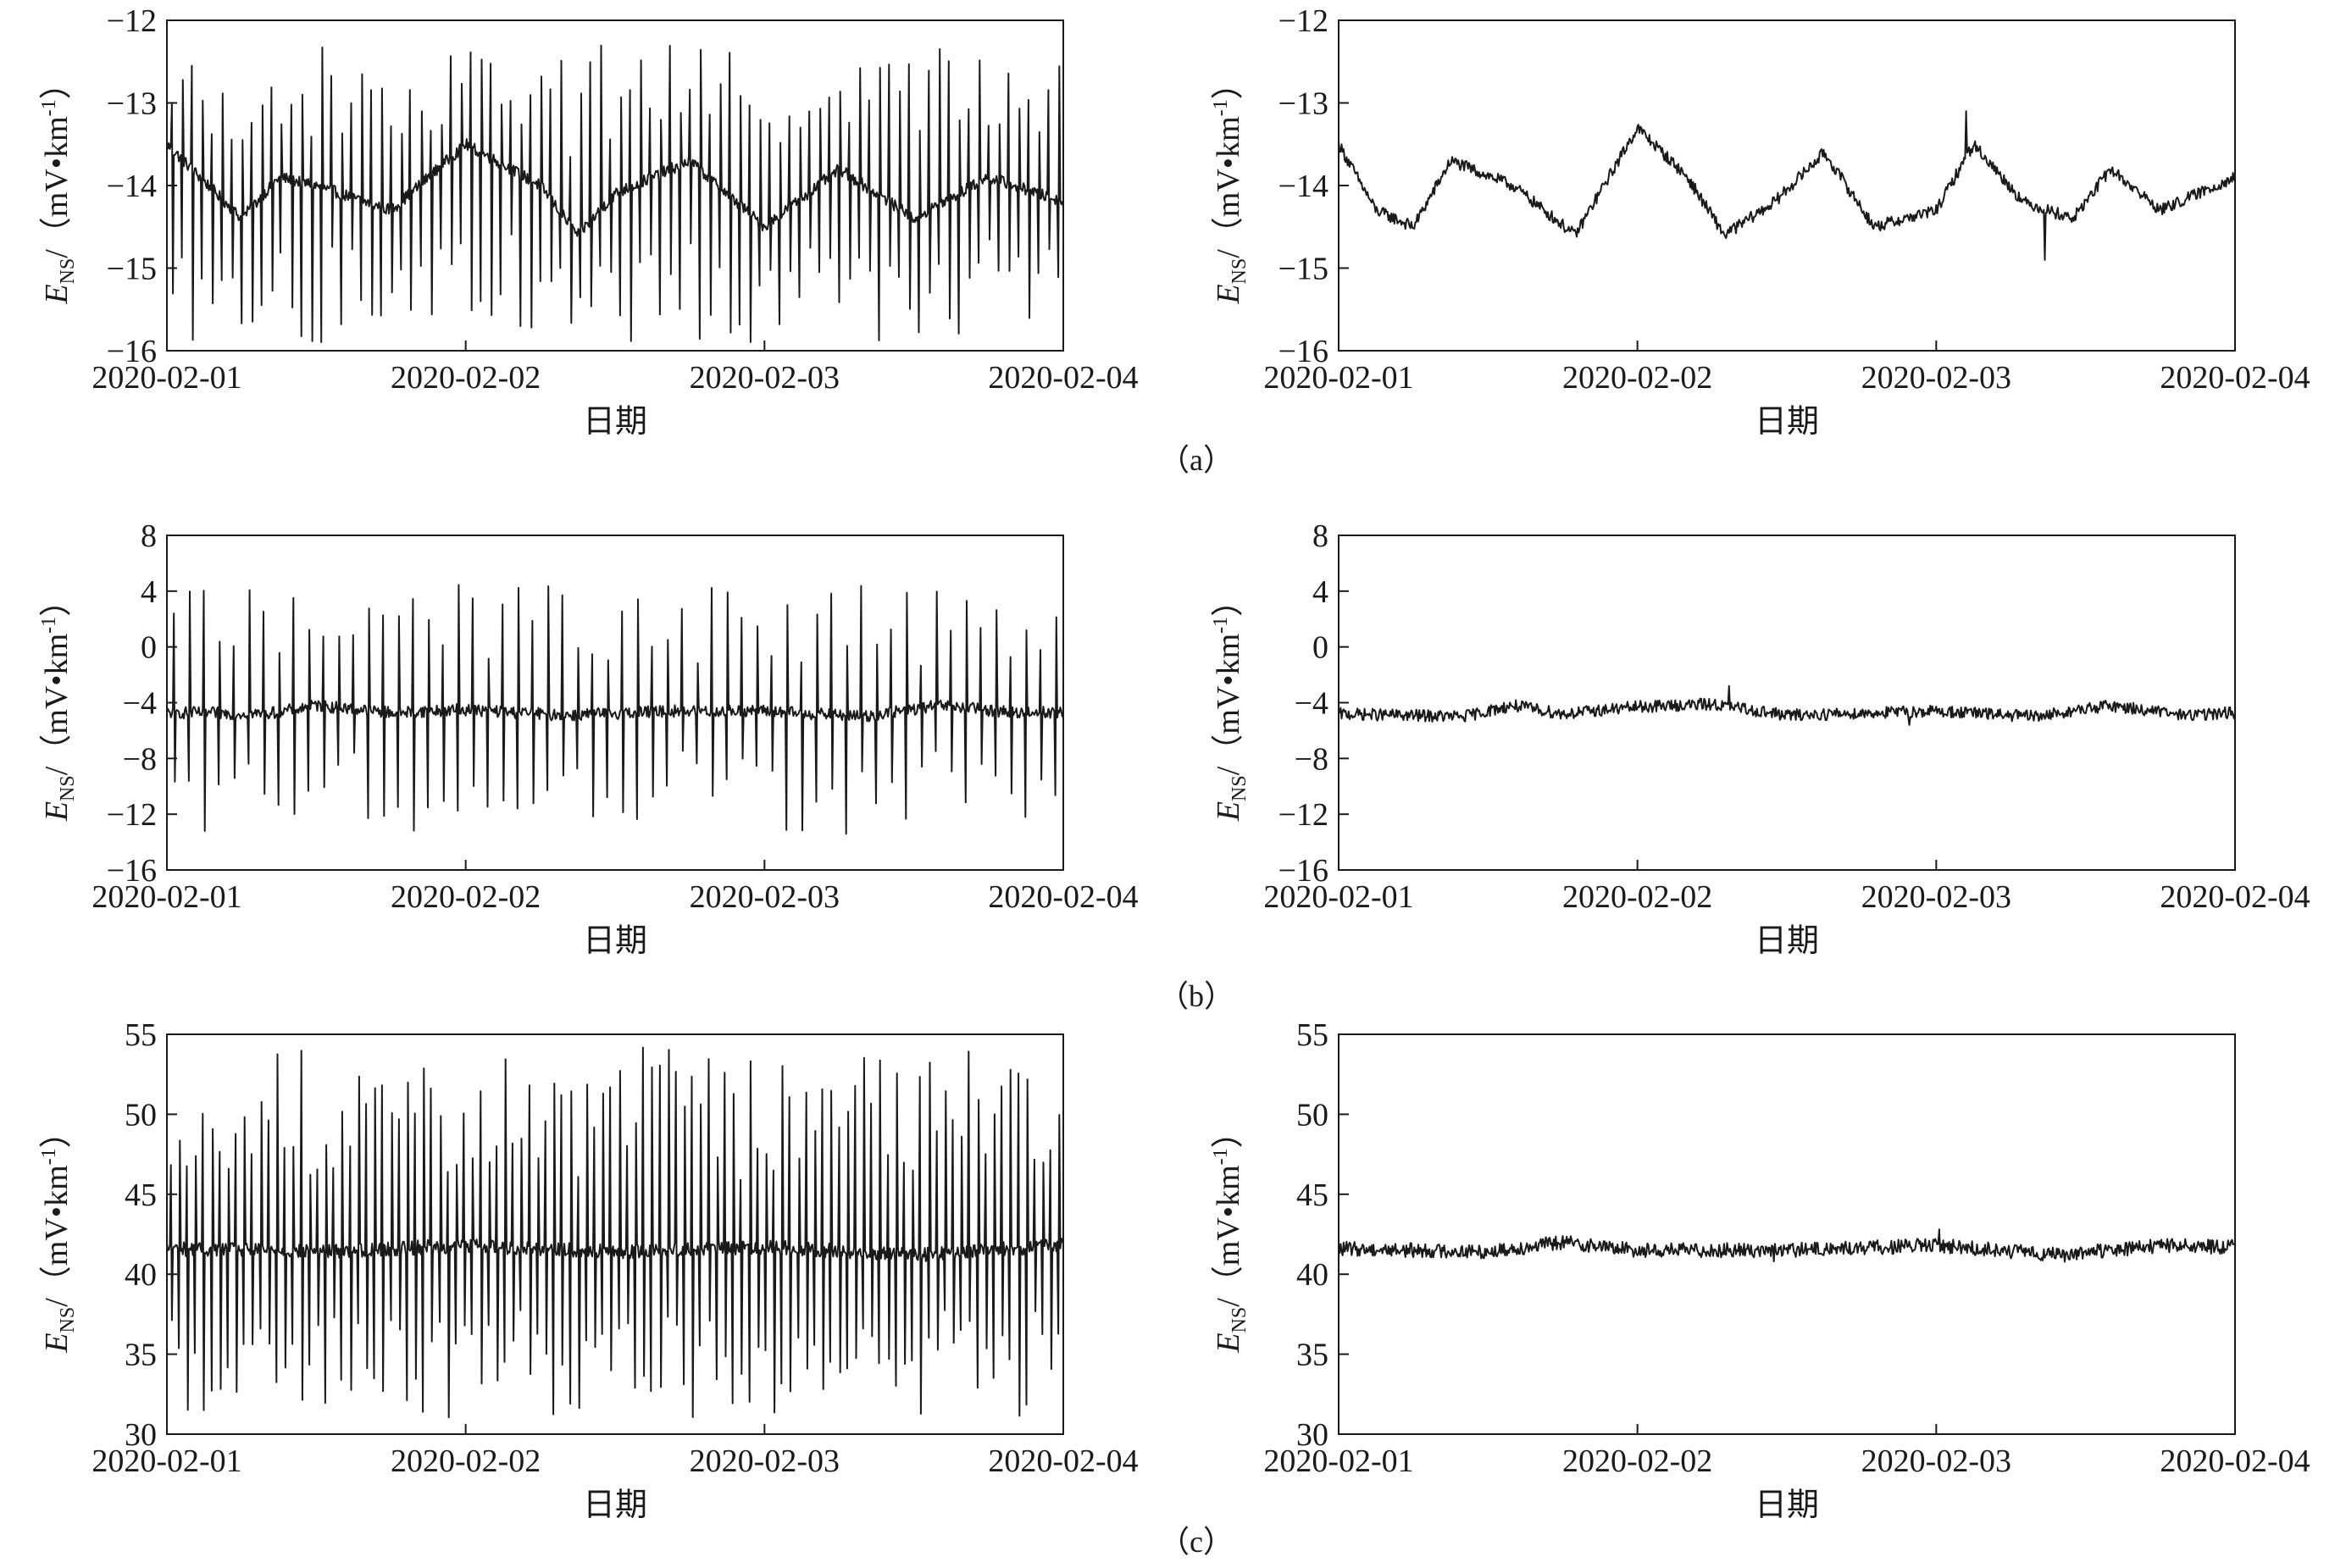  What do you see at coordinates (1196, 1542) in the screenshot?
I see `panel-label-c: （c）` at bounding box center [1196, 1542].